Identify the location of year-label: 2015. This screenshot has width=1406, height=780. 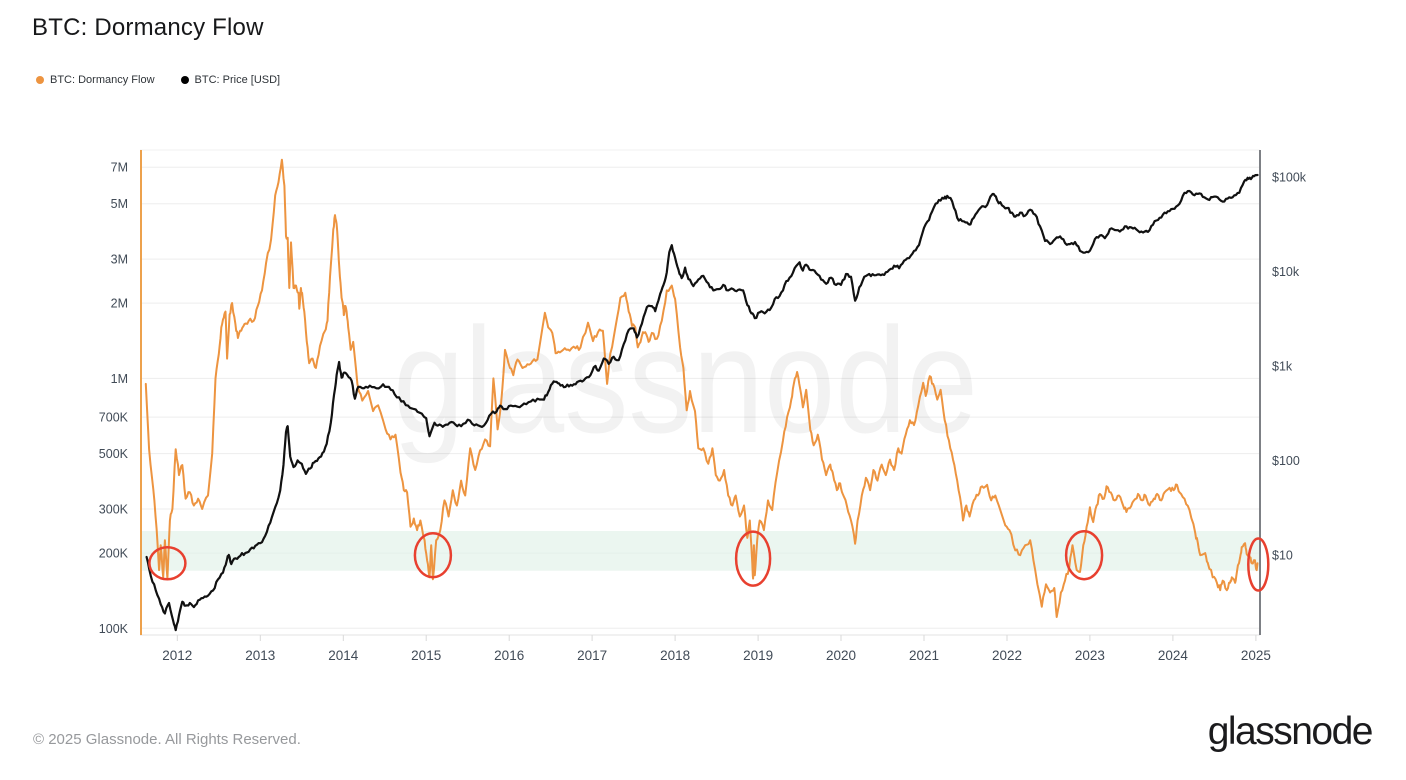
(426, 655).